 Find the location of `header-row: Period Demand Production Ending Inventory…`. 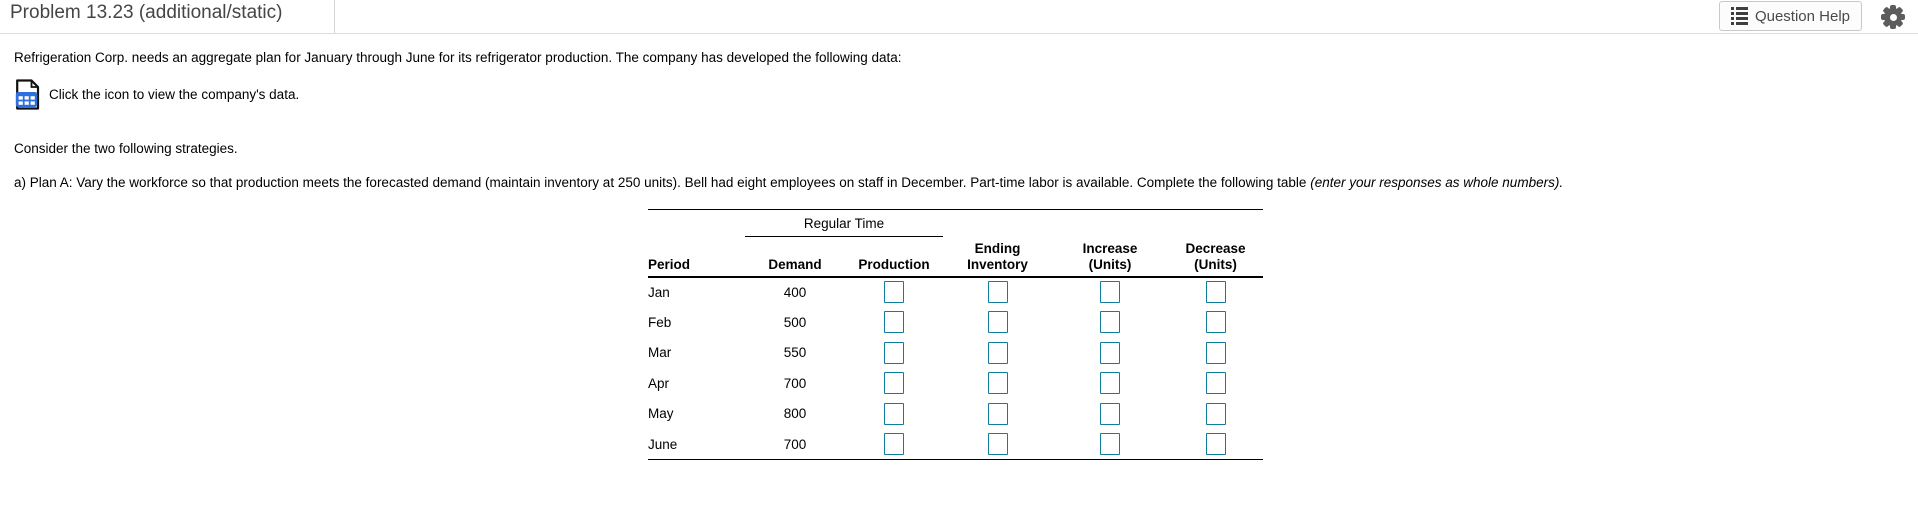

header-row: Period Demand Production Ending Inventory… is located at coordinates (955, 257).